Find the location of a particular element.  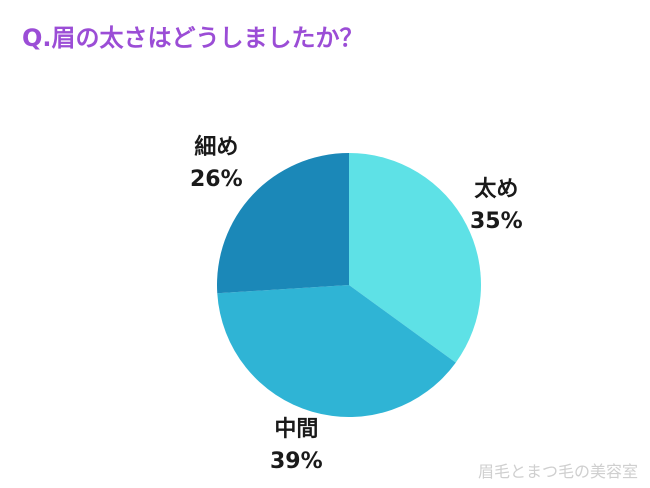

pie-slice-chukan is located at coordinates (336, 351).